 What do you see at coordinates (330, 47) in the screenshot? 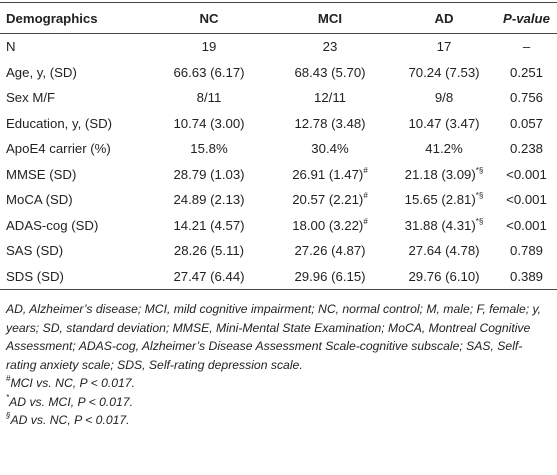
I see `table-cell: 23` at bounding box center [330, 47].